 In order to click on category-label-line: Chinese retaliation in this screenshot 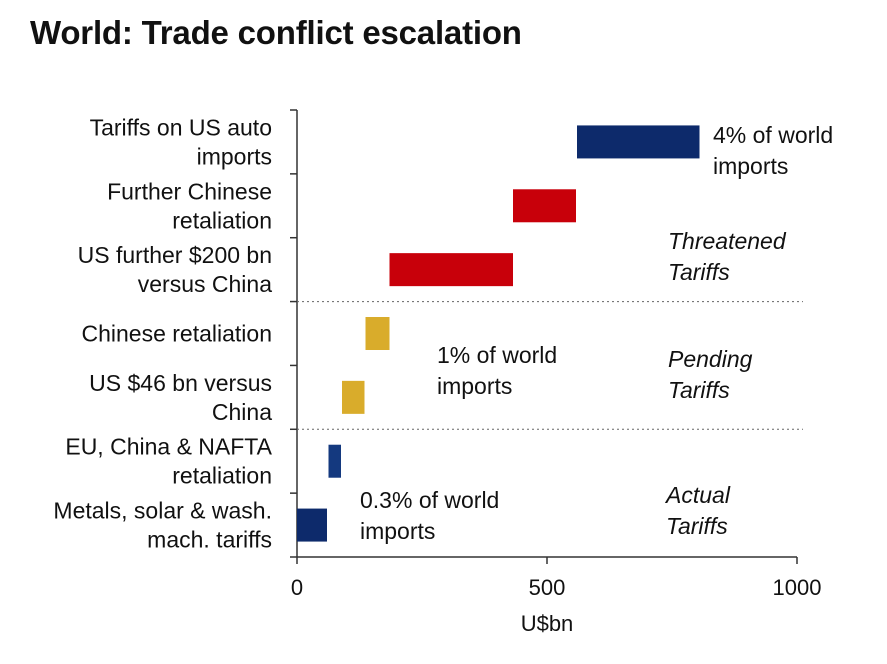, I will do `click(176, 334)`.